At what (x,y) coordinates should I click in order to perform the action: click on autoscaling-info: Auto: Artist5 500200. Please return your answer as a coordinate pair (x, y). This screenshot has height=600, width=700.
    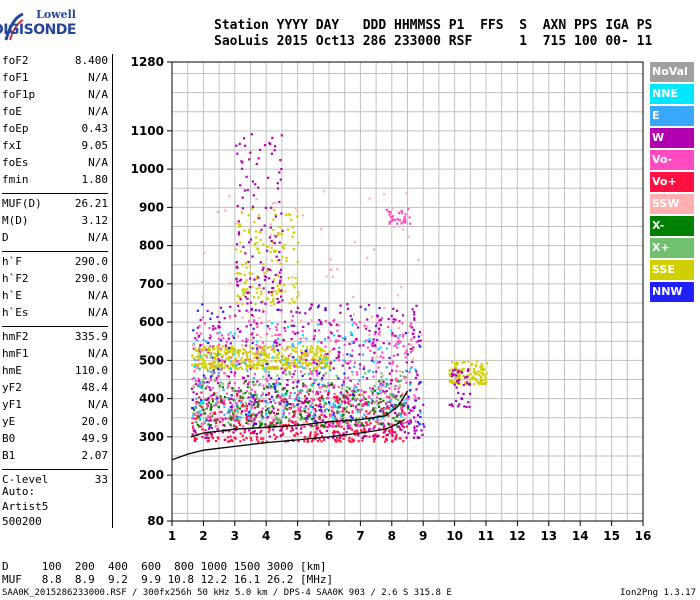
    Looking at the image, I should click on (25, 506).